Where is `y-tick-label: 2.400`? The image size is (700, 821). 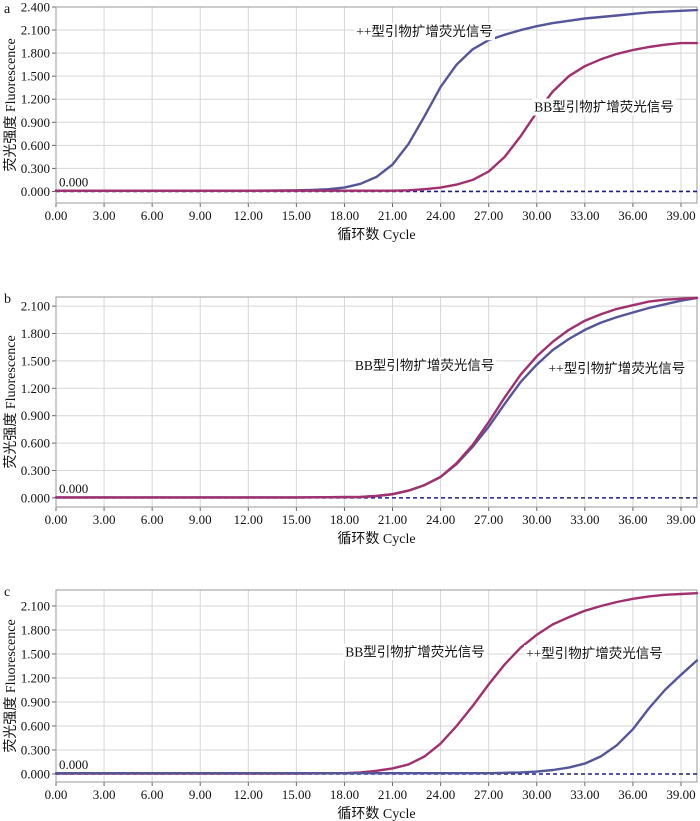
y-tick-label: 2.400 is located at coordinates (35, 7).